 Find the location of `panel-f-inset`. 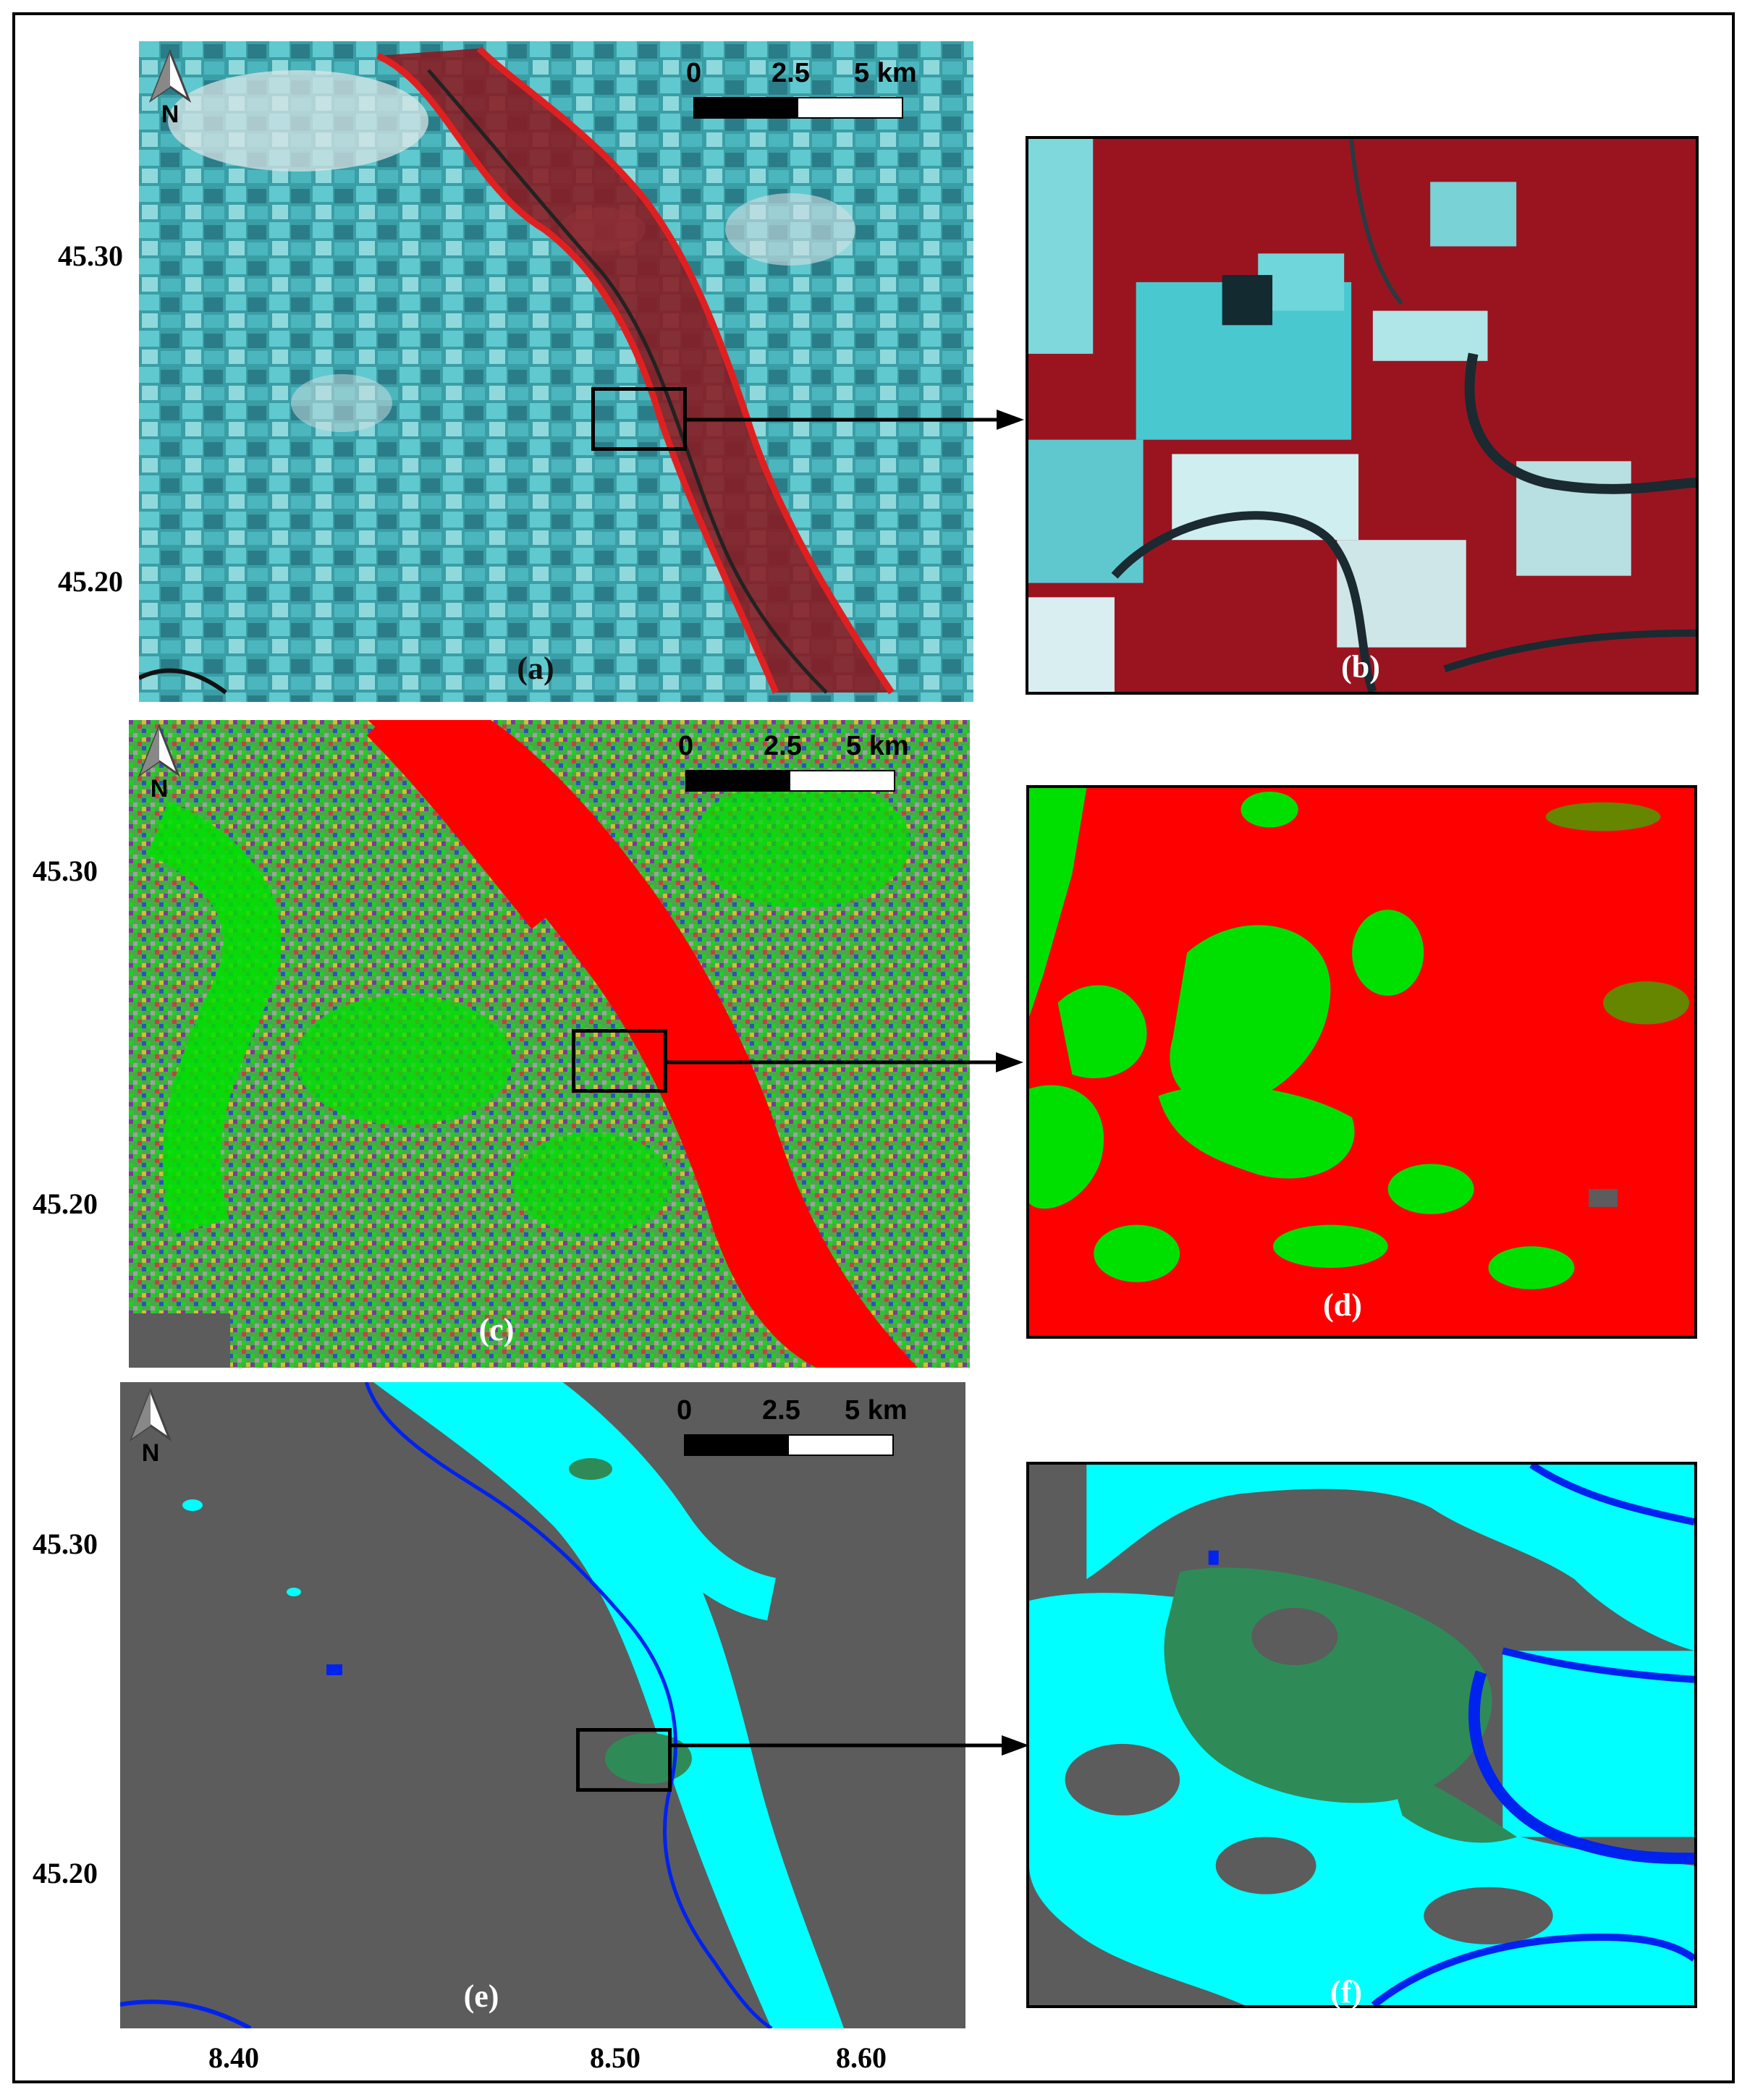

panel-f-inset is located at coordinates (1361, 1735).